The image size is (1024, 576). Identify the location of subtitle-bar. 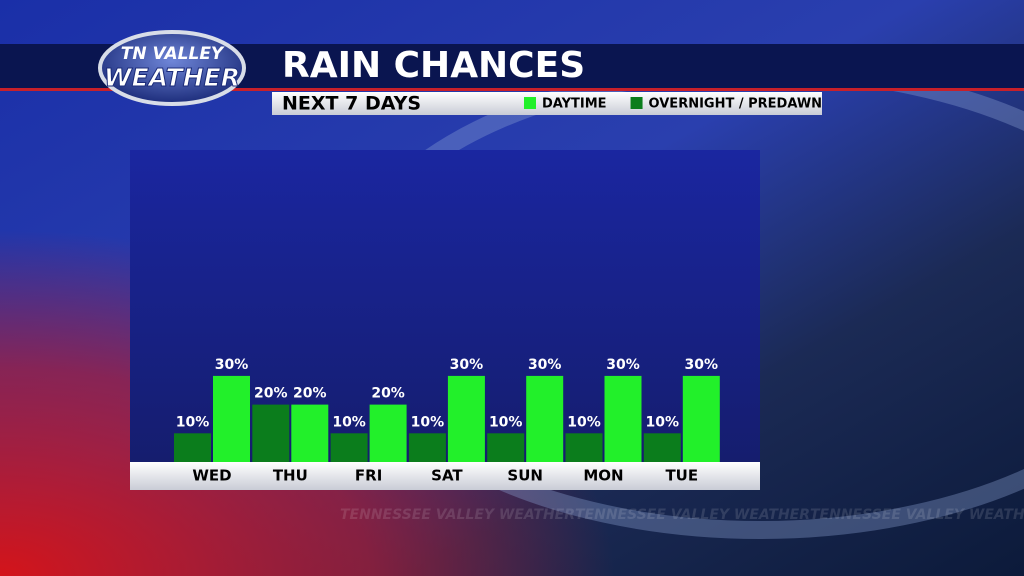
(547, 103).